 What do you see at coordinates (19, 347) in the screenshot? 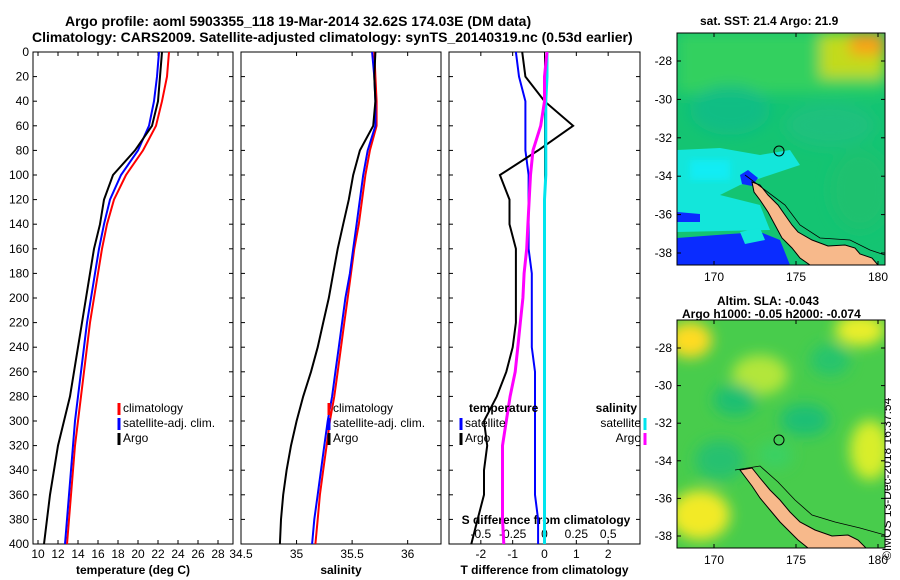
I see `y-tick-label: 240` at bounding box center [19, 347].